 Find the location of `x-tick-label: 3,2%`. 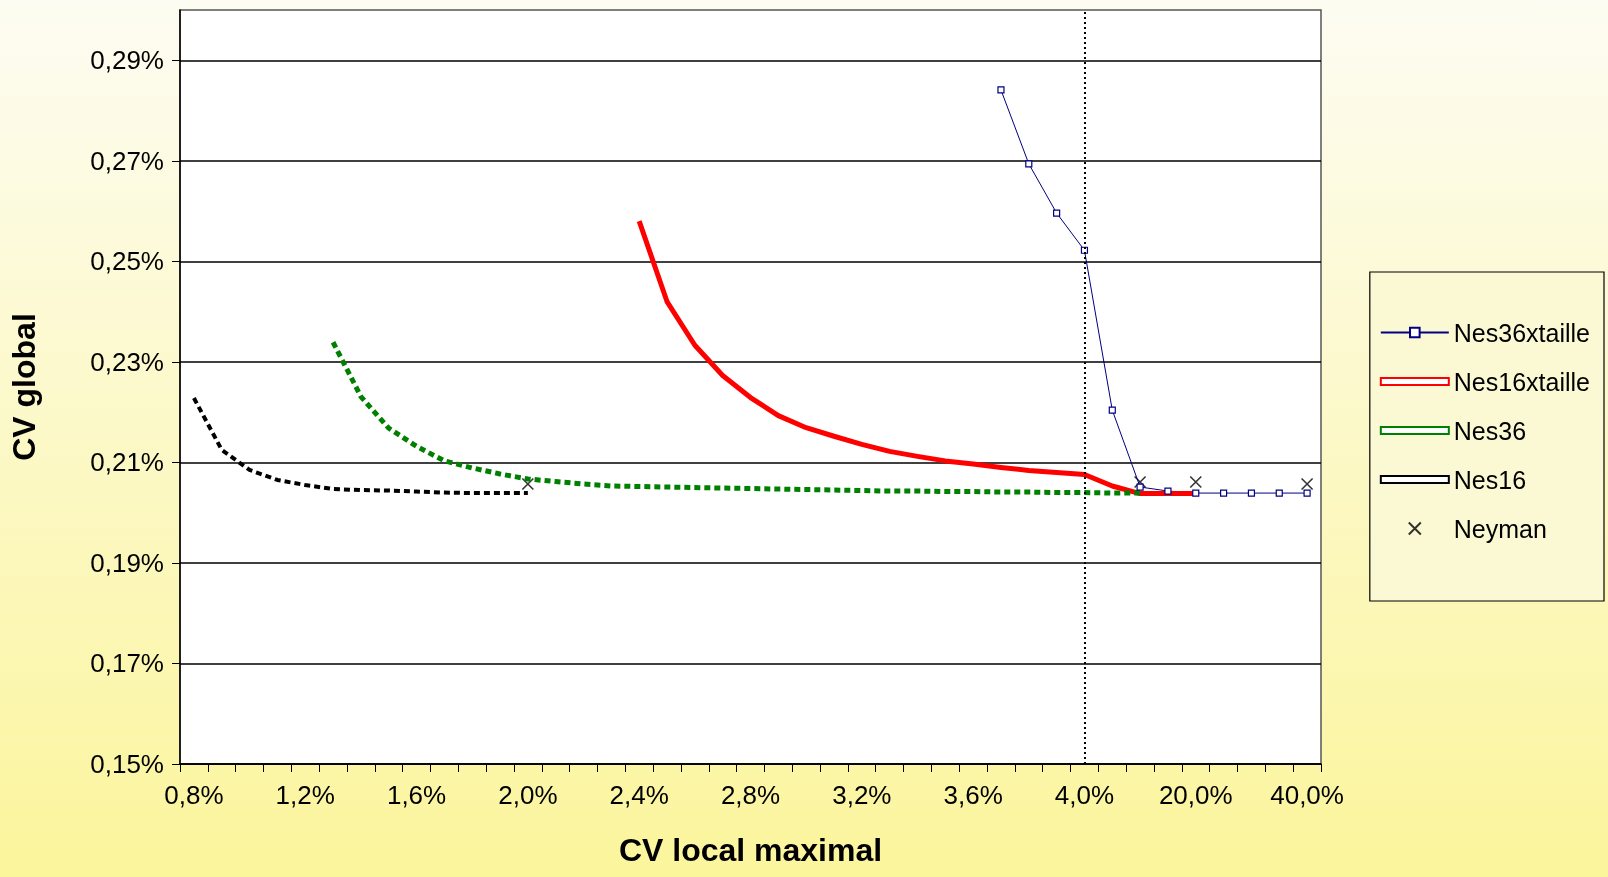

x-tick-label: 3,2% is located at coordinates (862, 795).